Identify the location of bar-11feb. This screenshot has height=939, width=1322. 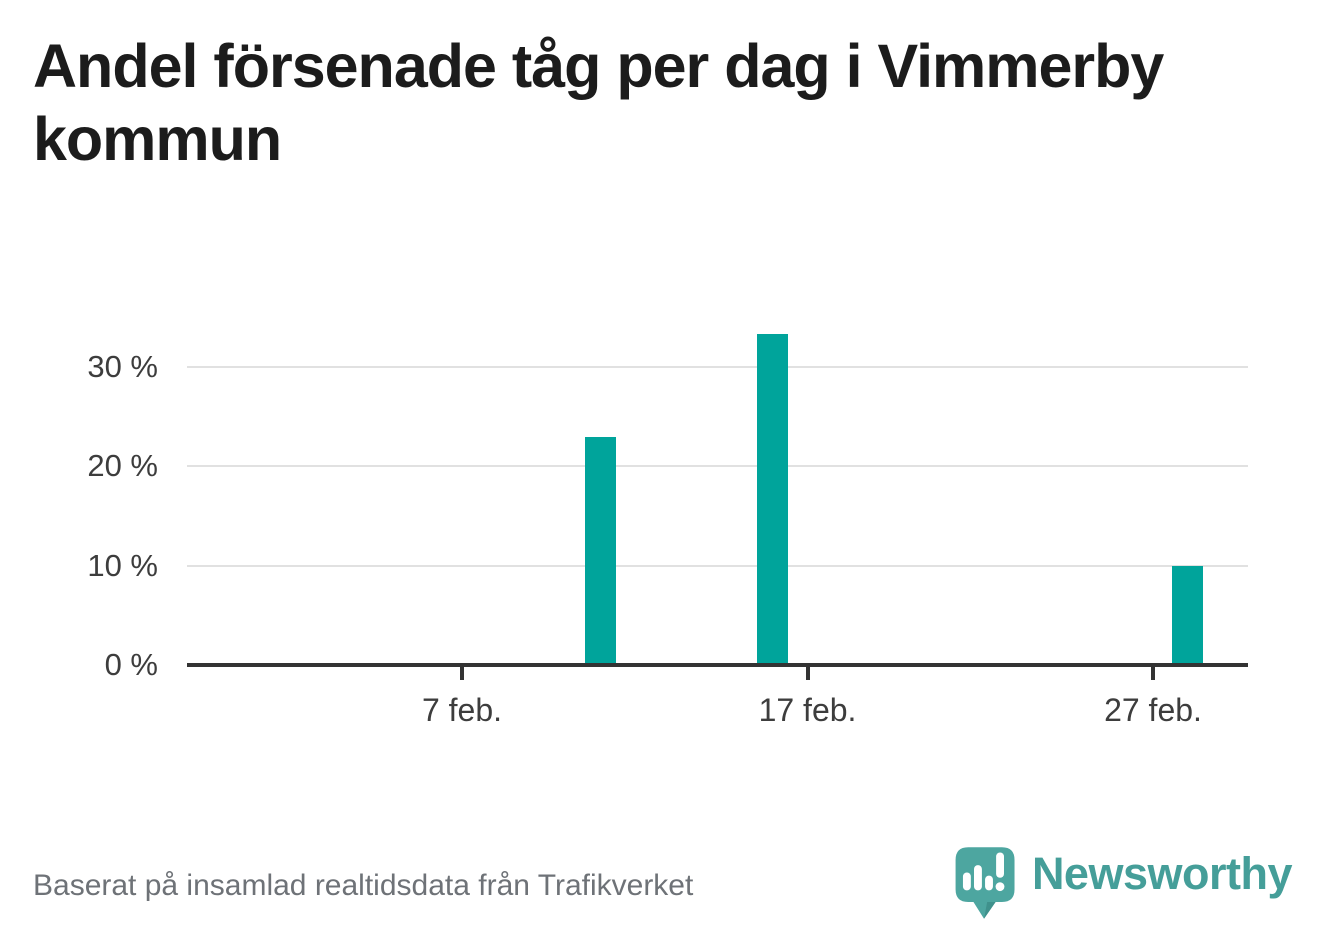
(600, 550).